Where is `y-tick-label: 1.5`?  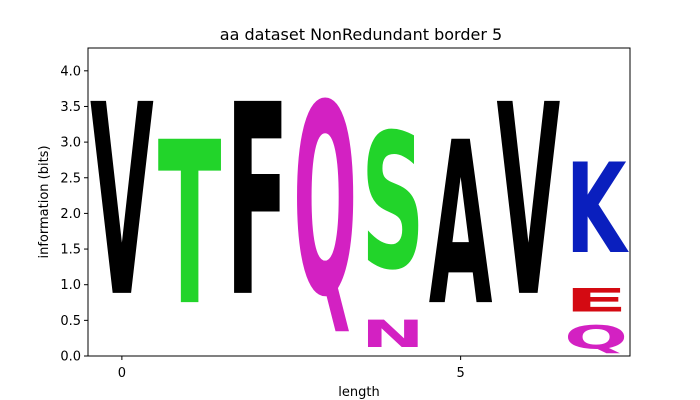 y-tick-label: 1.5 is located at coordinates (70, 250).